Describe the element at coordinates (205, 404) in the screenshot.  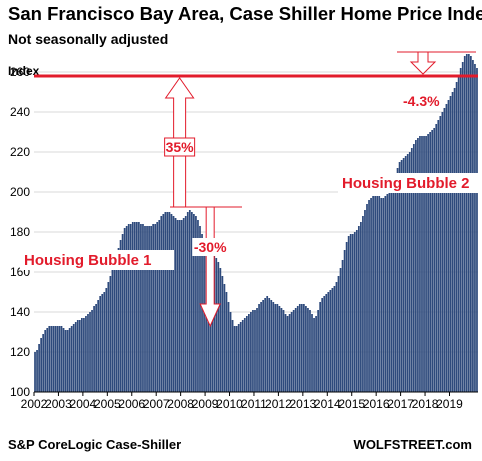
I see `x-tick-label: 2009` at that location.